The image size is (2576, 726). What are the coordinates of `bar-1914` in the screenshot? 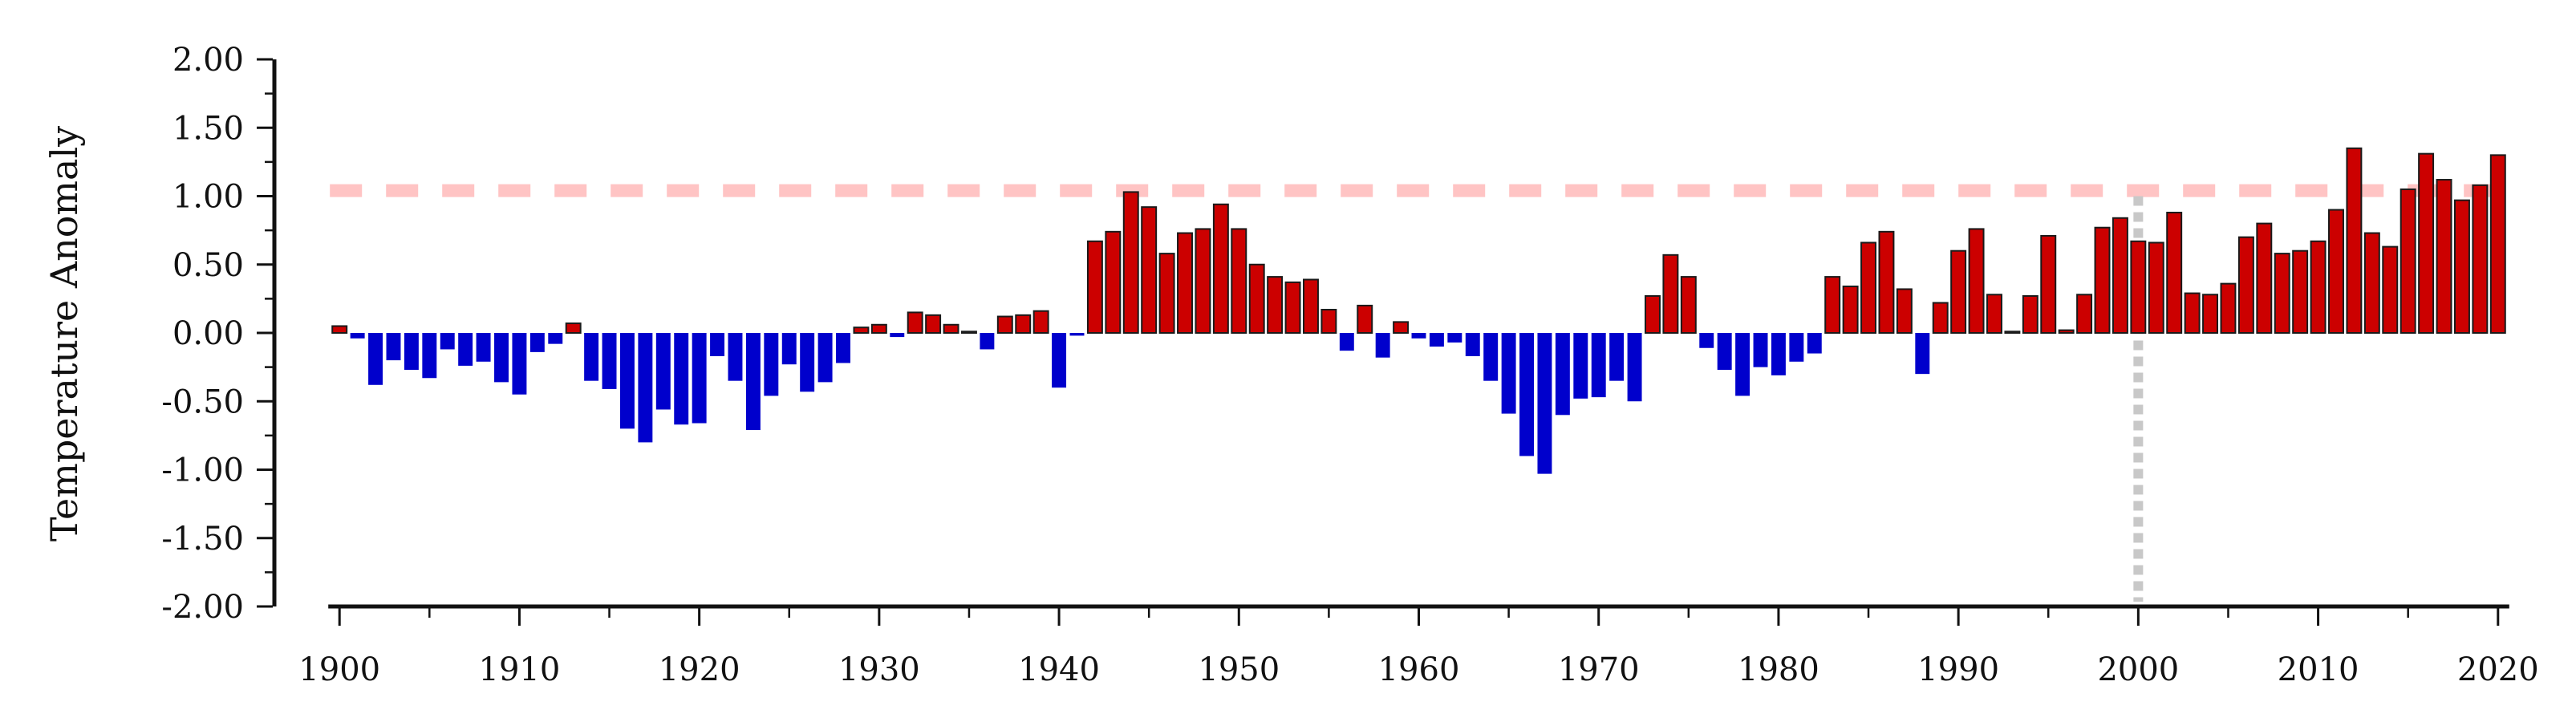 It's located at (591, 357).